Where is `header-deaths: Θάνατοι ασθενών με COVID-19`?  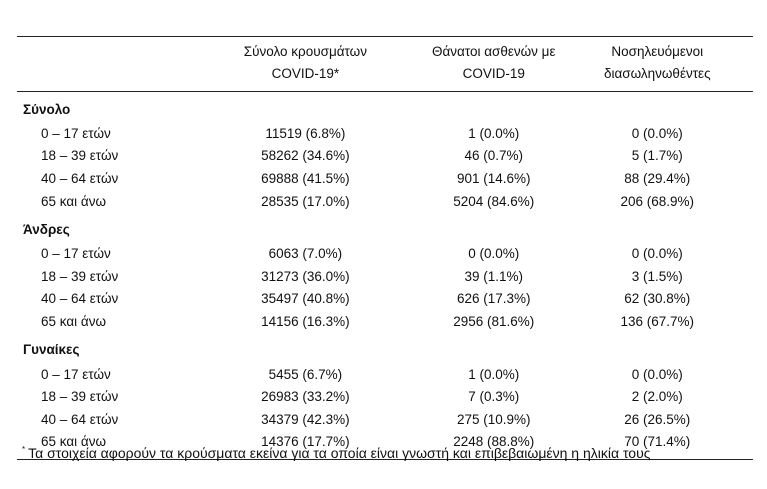 header-deaths: Θάνατοι ασθενών με COVID-19 is located at coordinates (494, 64).